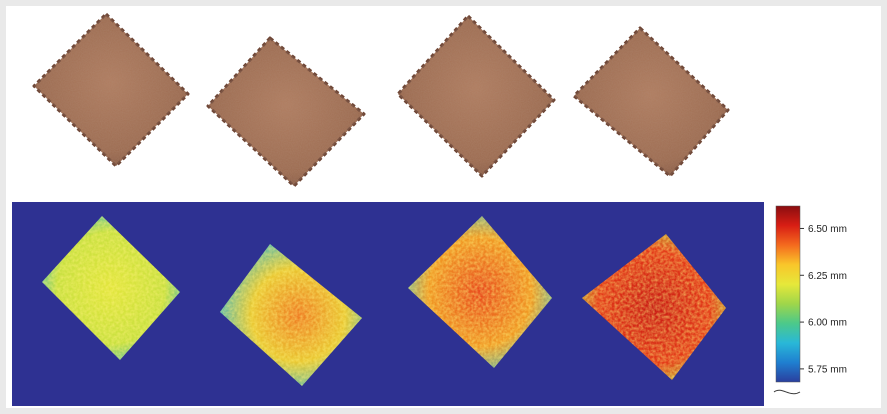  Describe the element at coordinates (810, 300) in the screenshot. I see `colorbar: 6.50 mm 6.25 mm 6.00 mm 5.75 mm` at that location.